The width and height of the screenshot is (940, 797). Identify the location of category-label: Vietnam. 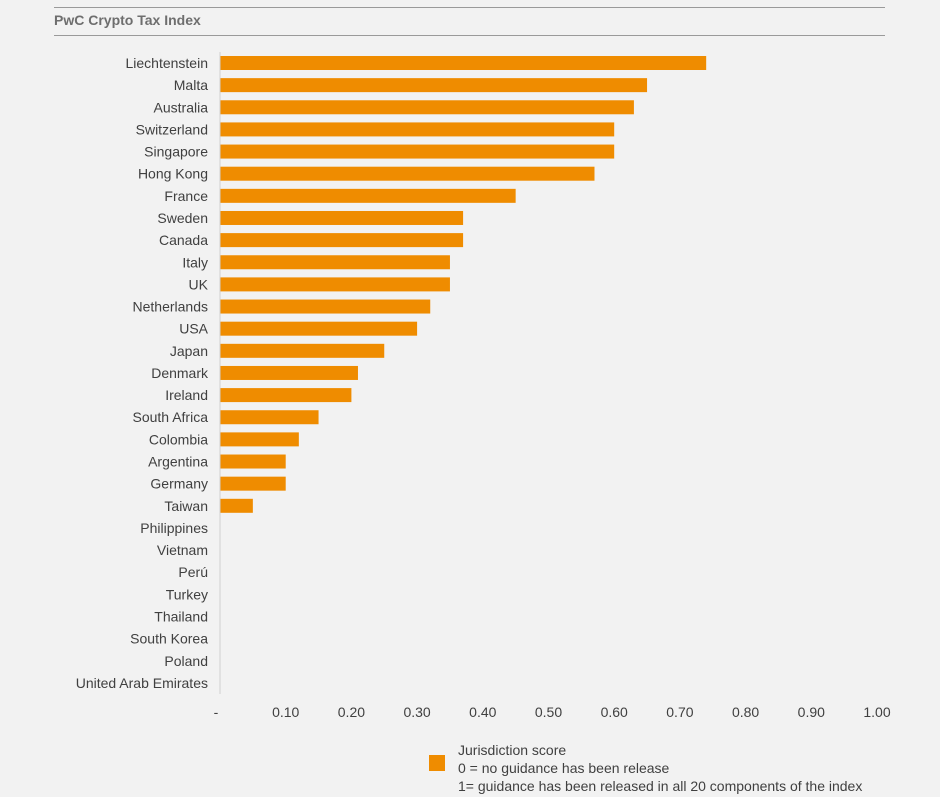
(182, 550).